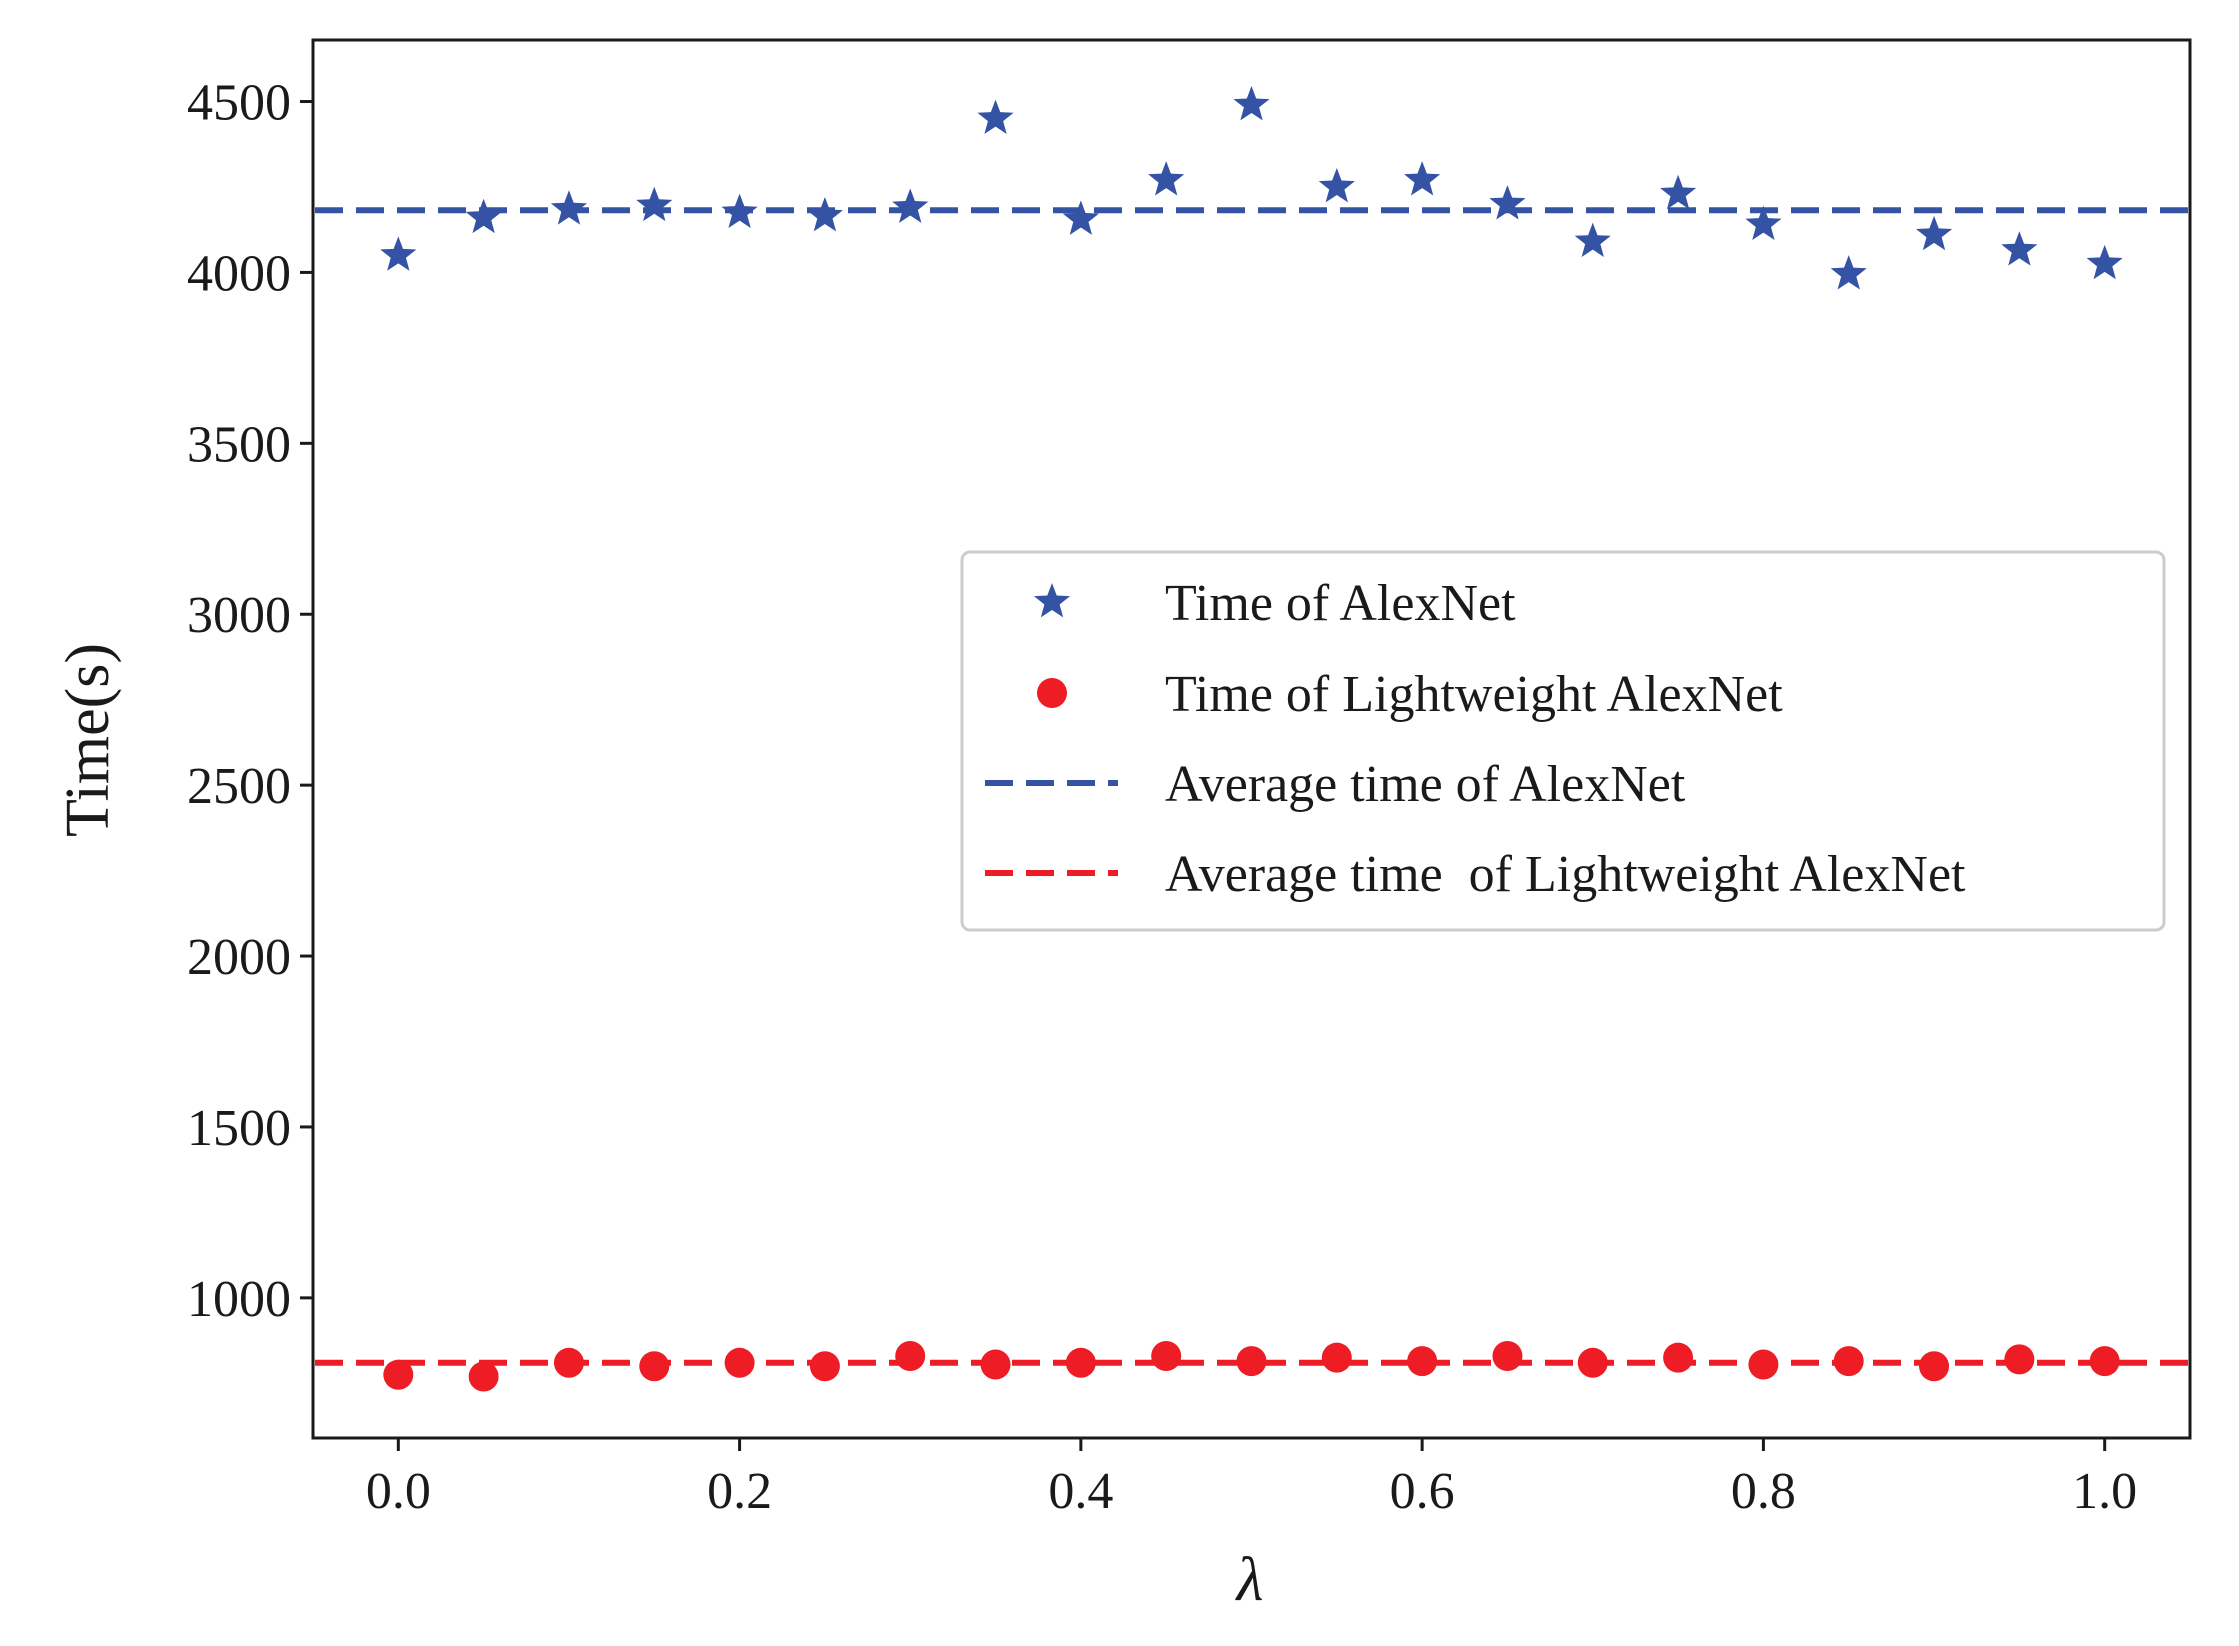 The height and width of the screenshot is (1646, 2239). Describe the element at coordinates (1474, 694) in the screenshot. I see `legend-label: Time of Lightweight AlexNet` at that location.